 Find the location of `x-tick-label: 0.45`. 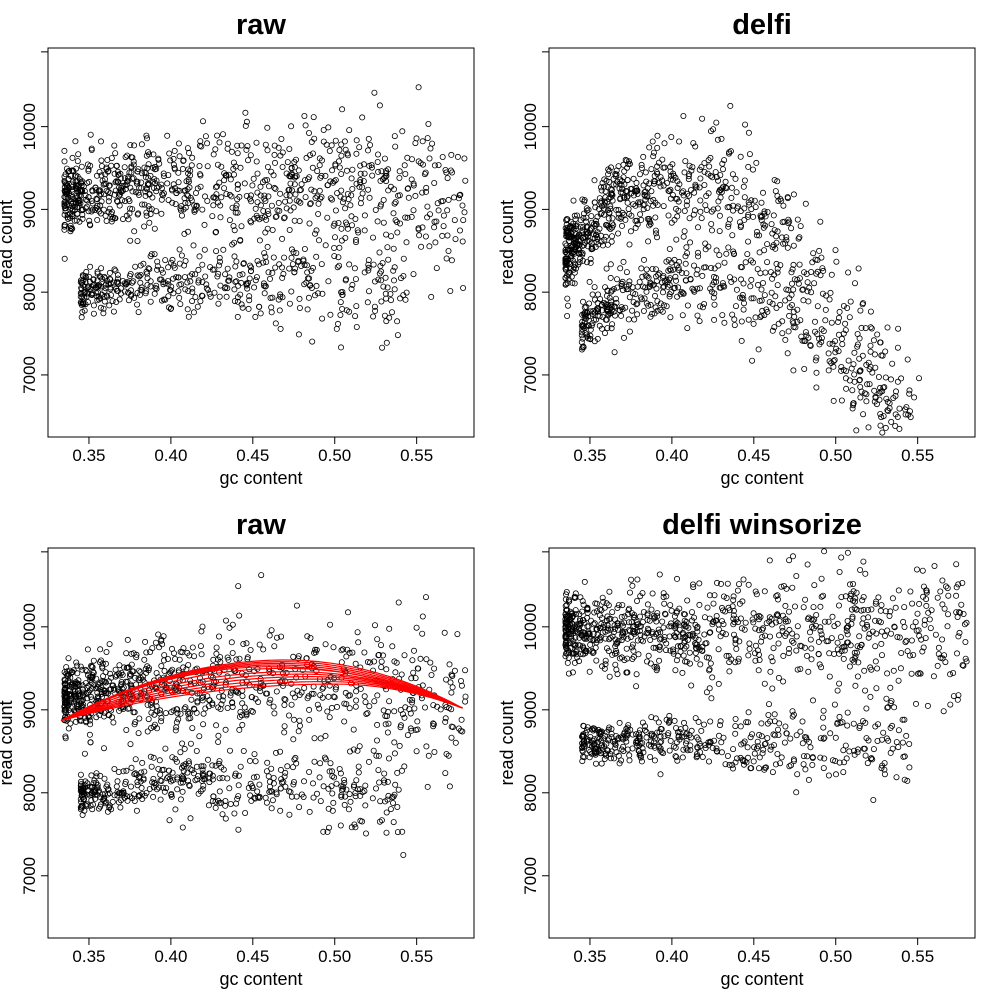

x-tick-label: 0.45 is located at coordinates (753, 455).